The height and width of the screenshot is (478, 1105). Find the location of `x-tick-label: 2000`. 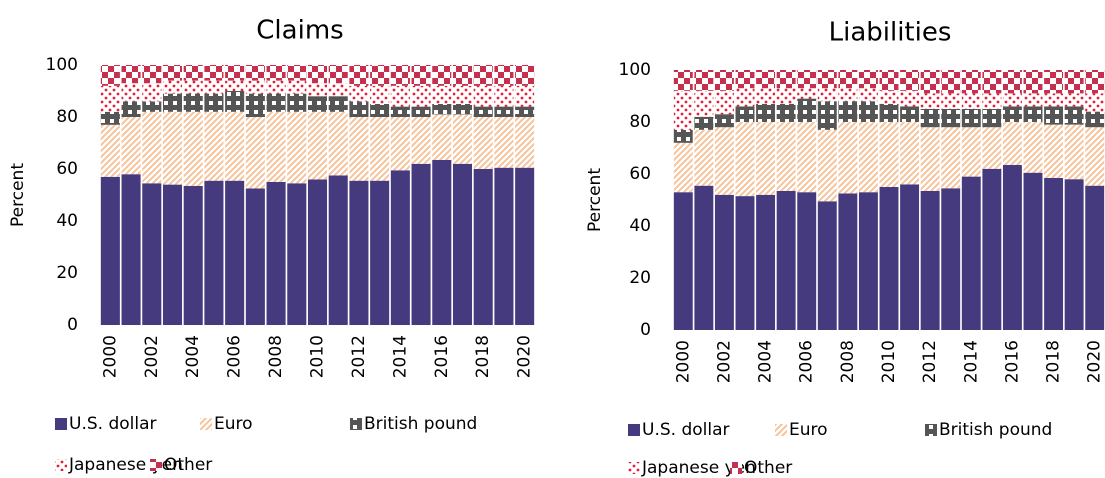

x-tick-label: 2000 is located at coordinates (110, 356).